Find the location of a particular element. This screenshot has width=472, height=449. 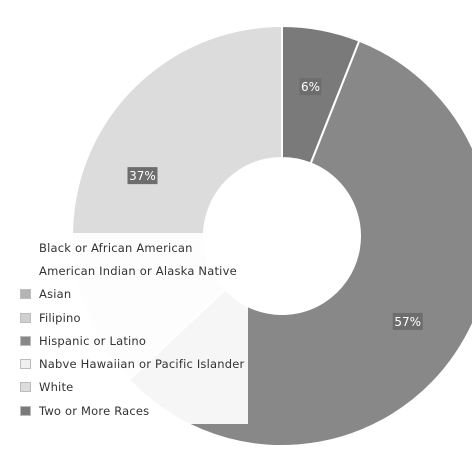

legend-label: Black or African American is located at coordinates (116, 247).